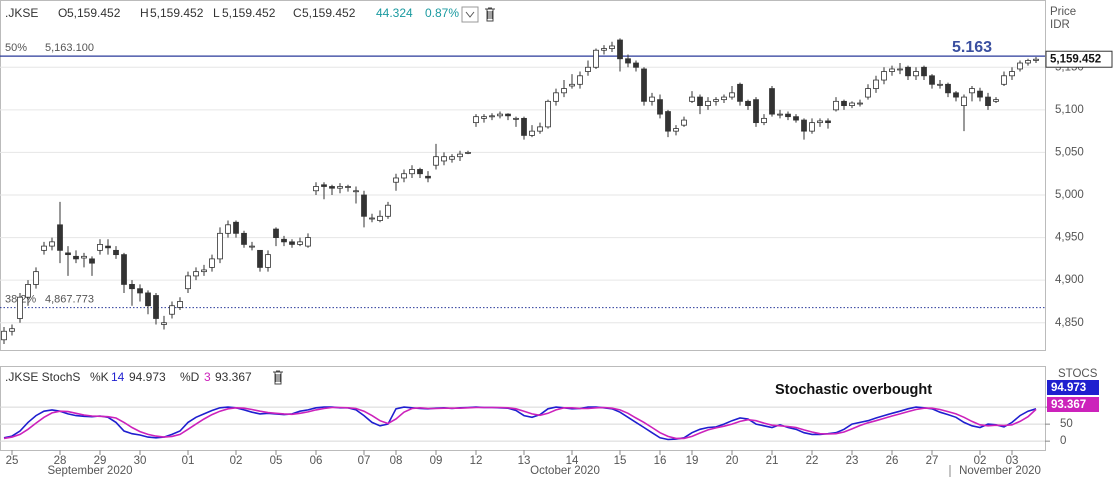 The width and height of the screenshot is (1115, 479). I want to click on x-tick-label: 08, so click(396, 461).